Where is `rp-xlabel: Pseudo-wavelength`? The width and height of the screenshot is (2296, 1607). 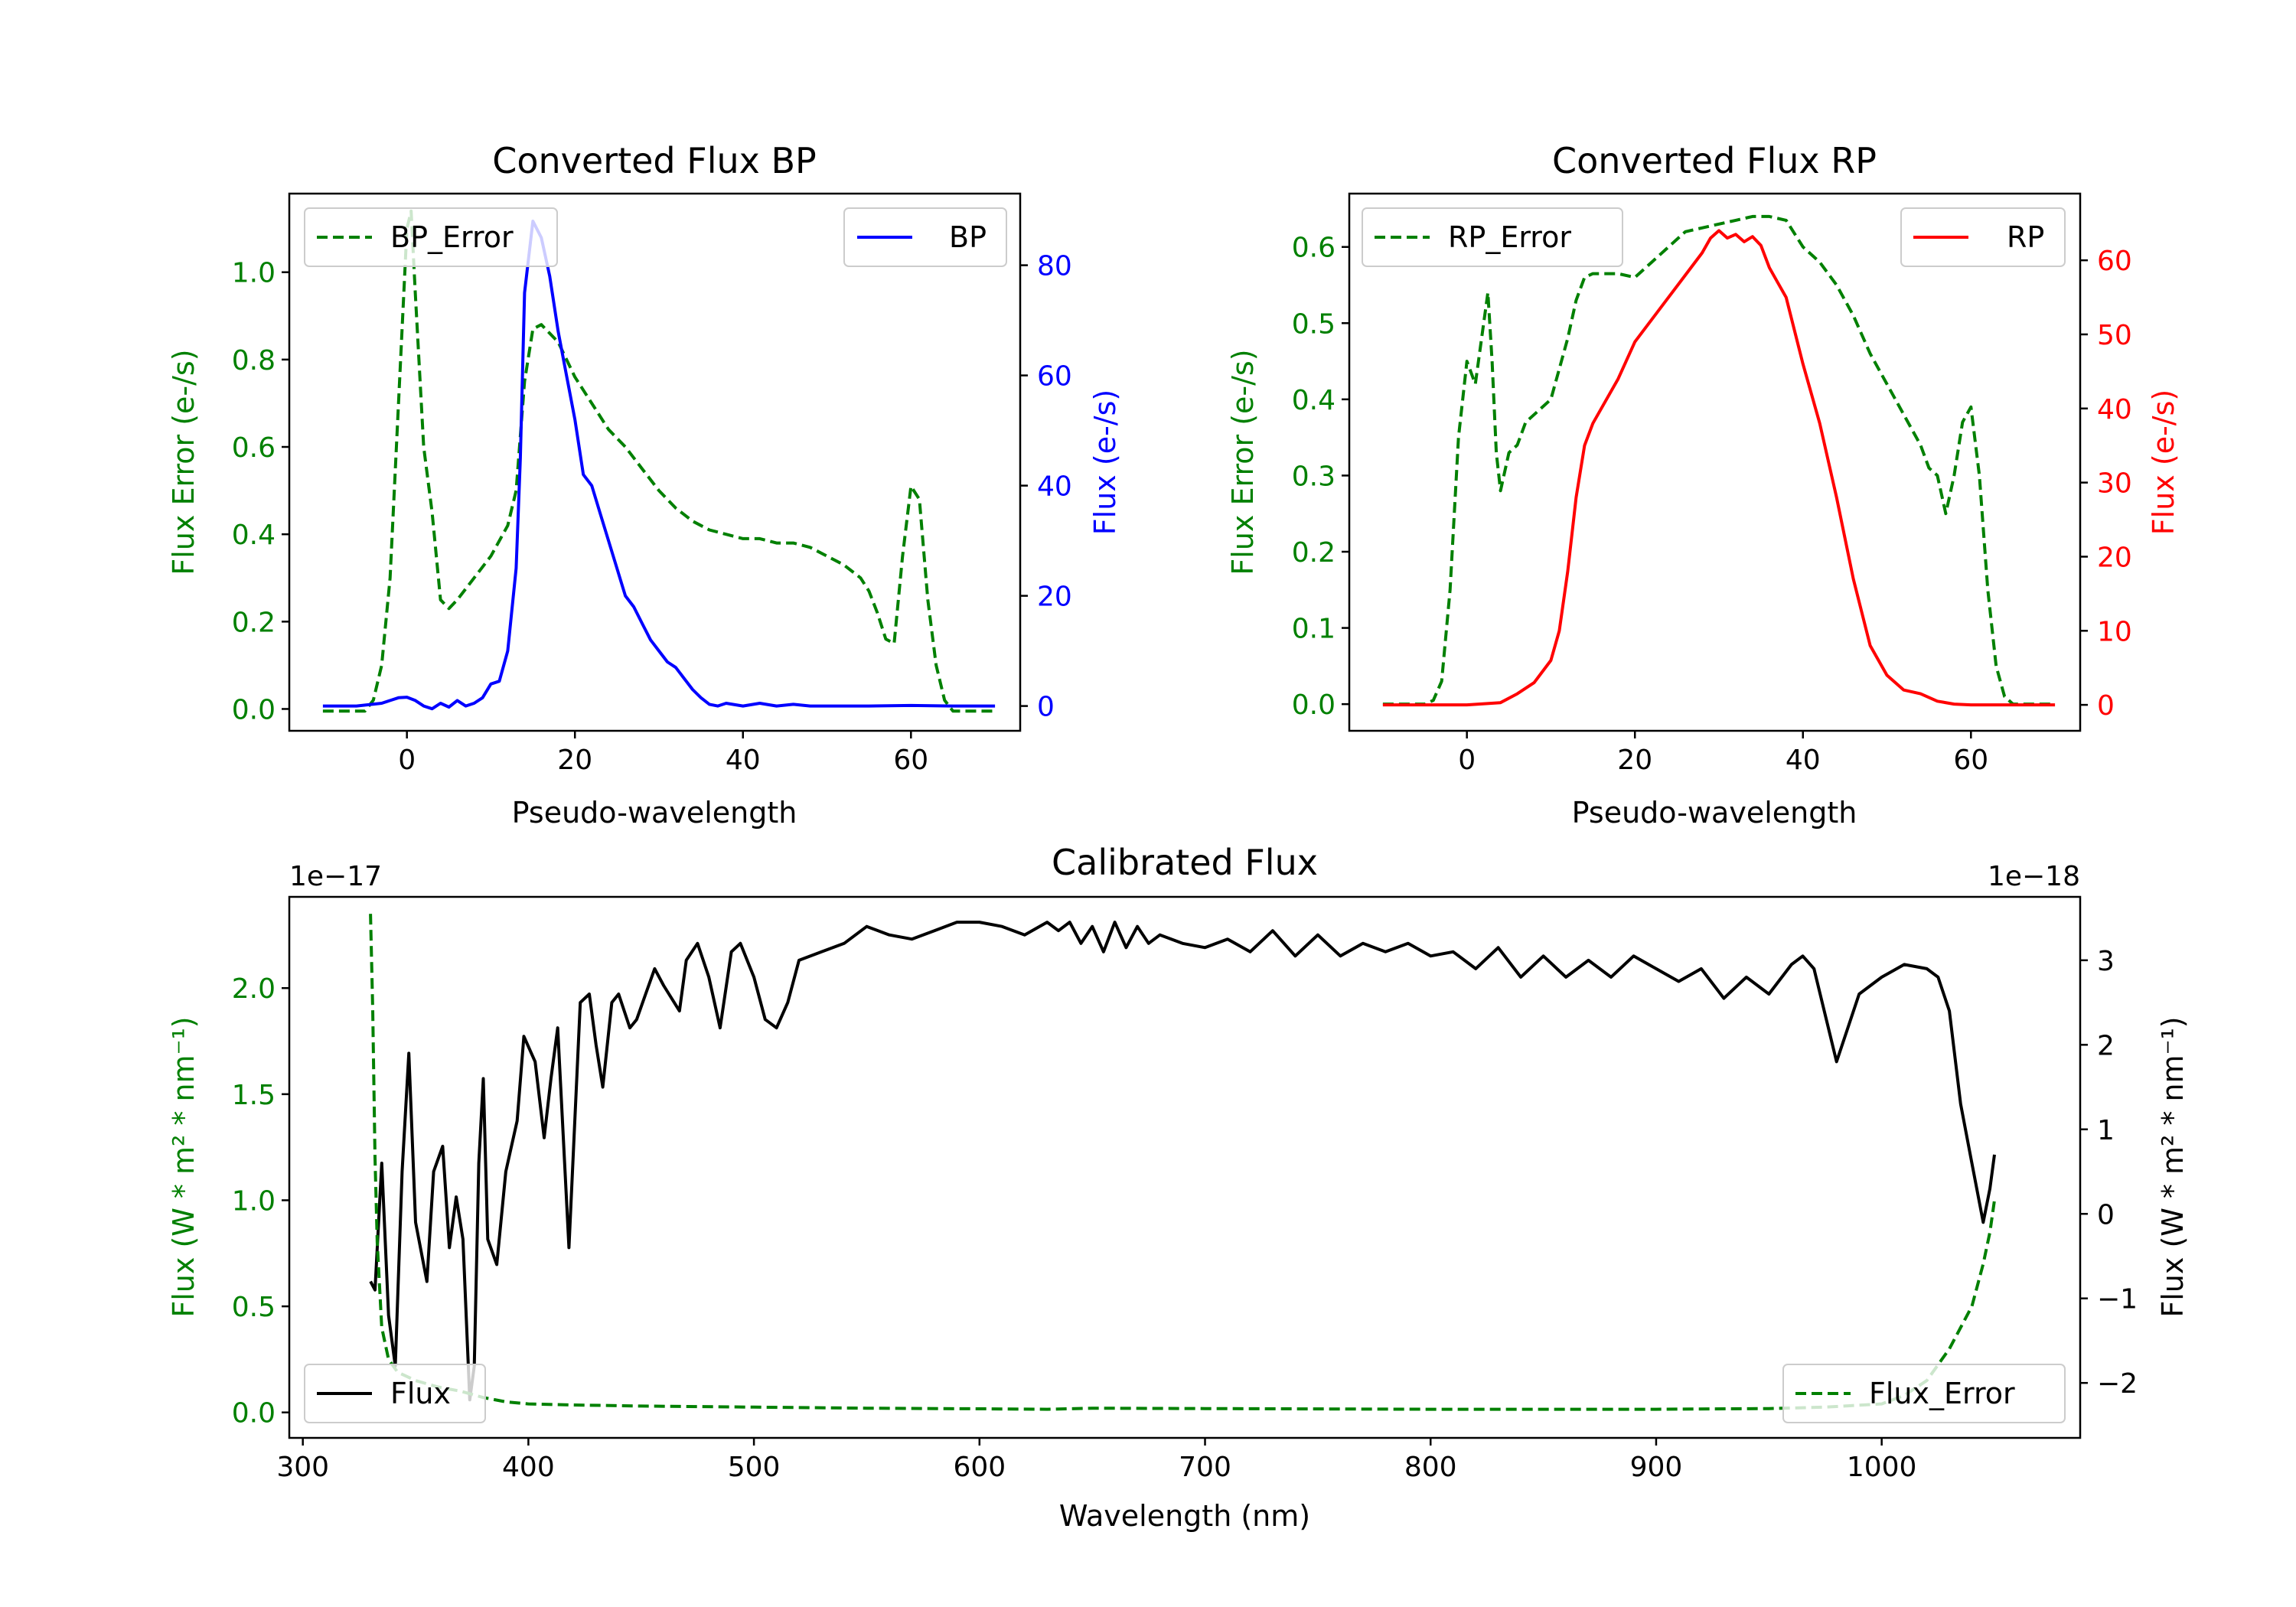
rp-xlabel: Pseudo-wavelength is located at coordinates (1714, 813).